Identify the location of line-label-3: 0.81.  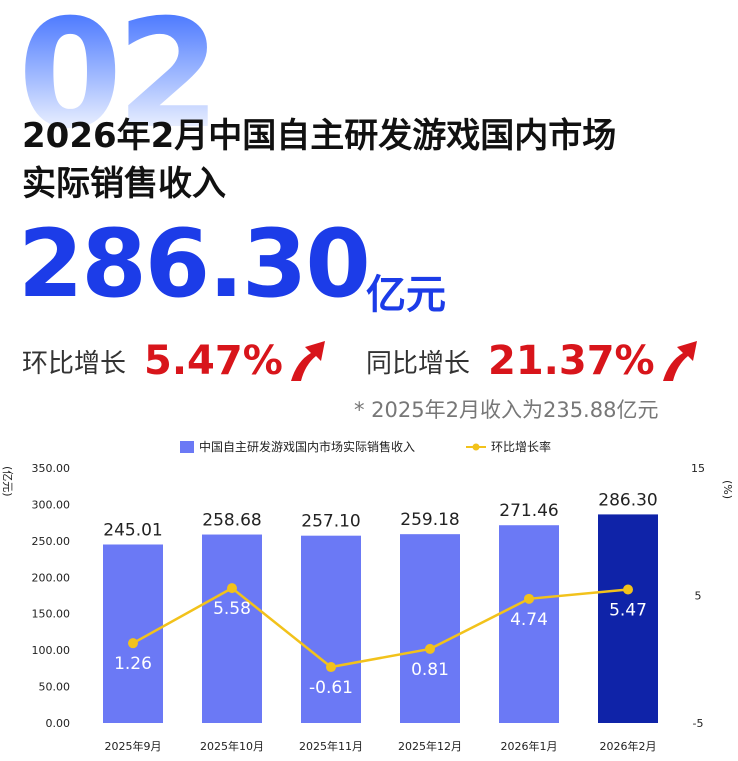
(430, 670).